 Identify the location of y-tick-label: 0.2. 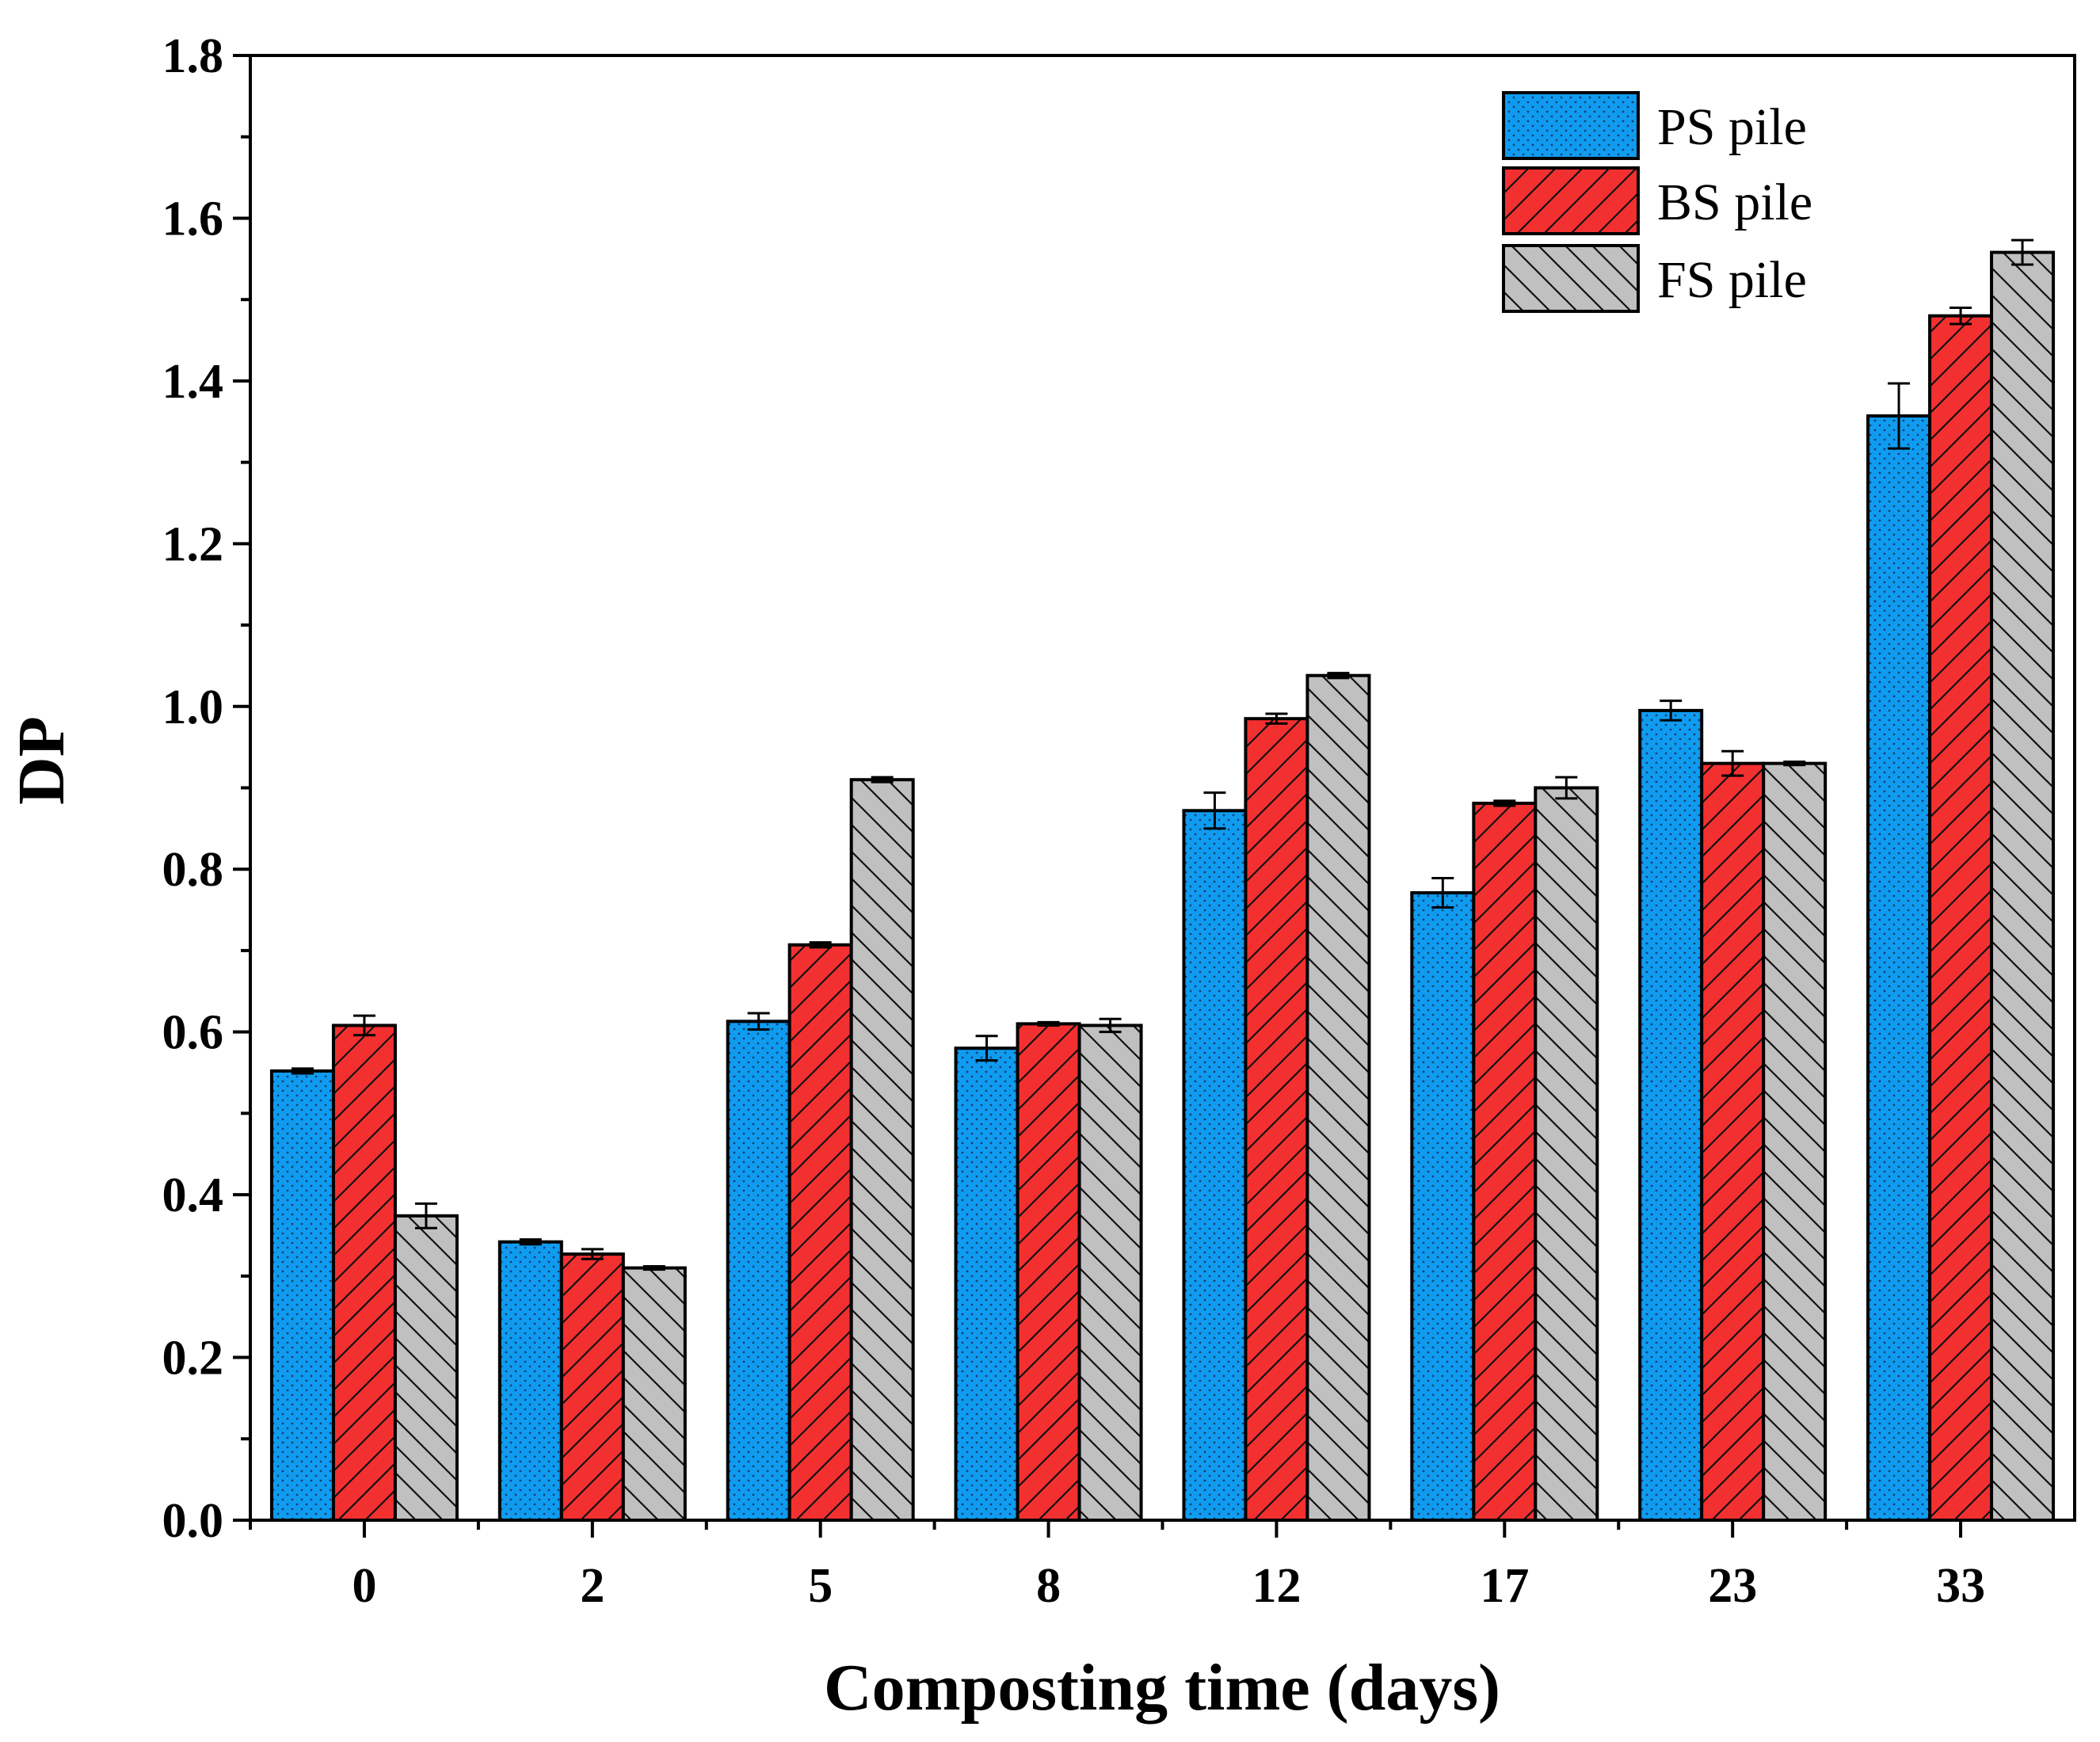
(193, 1359).